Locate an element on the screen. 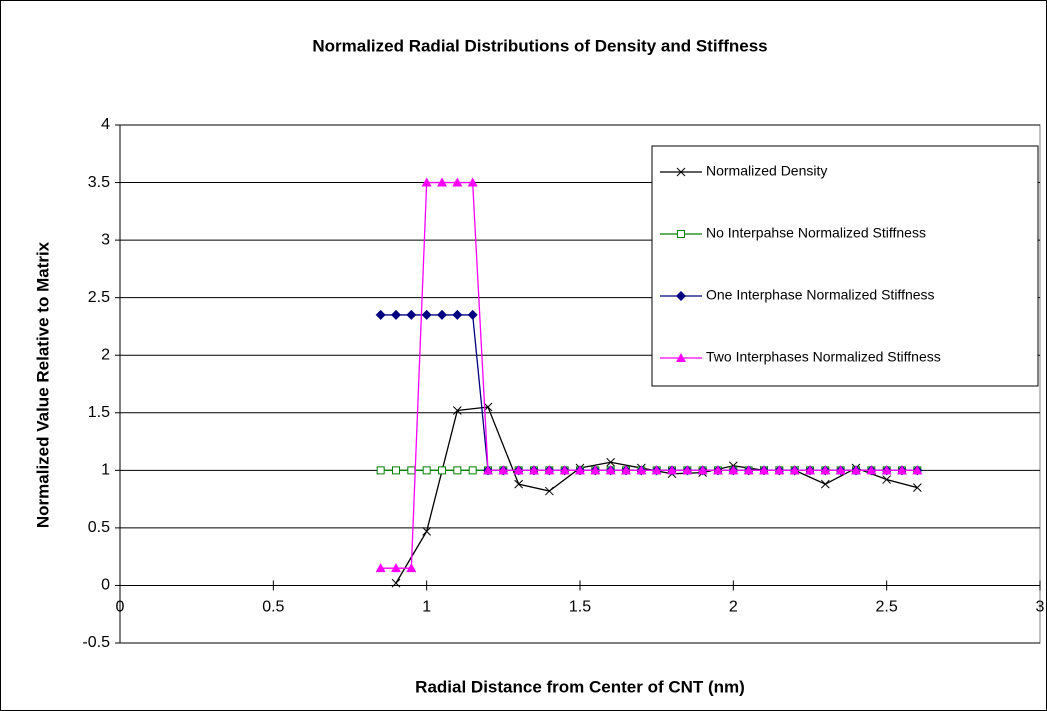 This screenshot has height=711, width=1047. y-tick-label: 2 is located at coordinates (105, 354).